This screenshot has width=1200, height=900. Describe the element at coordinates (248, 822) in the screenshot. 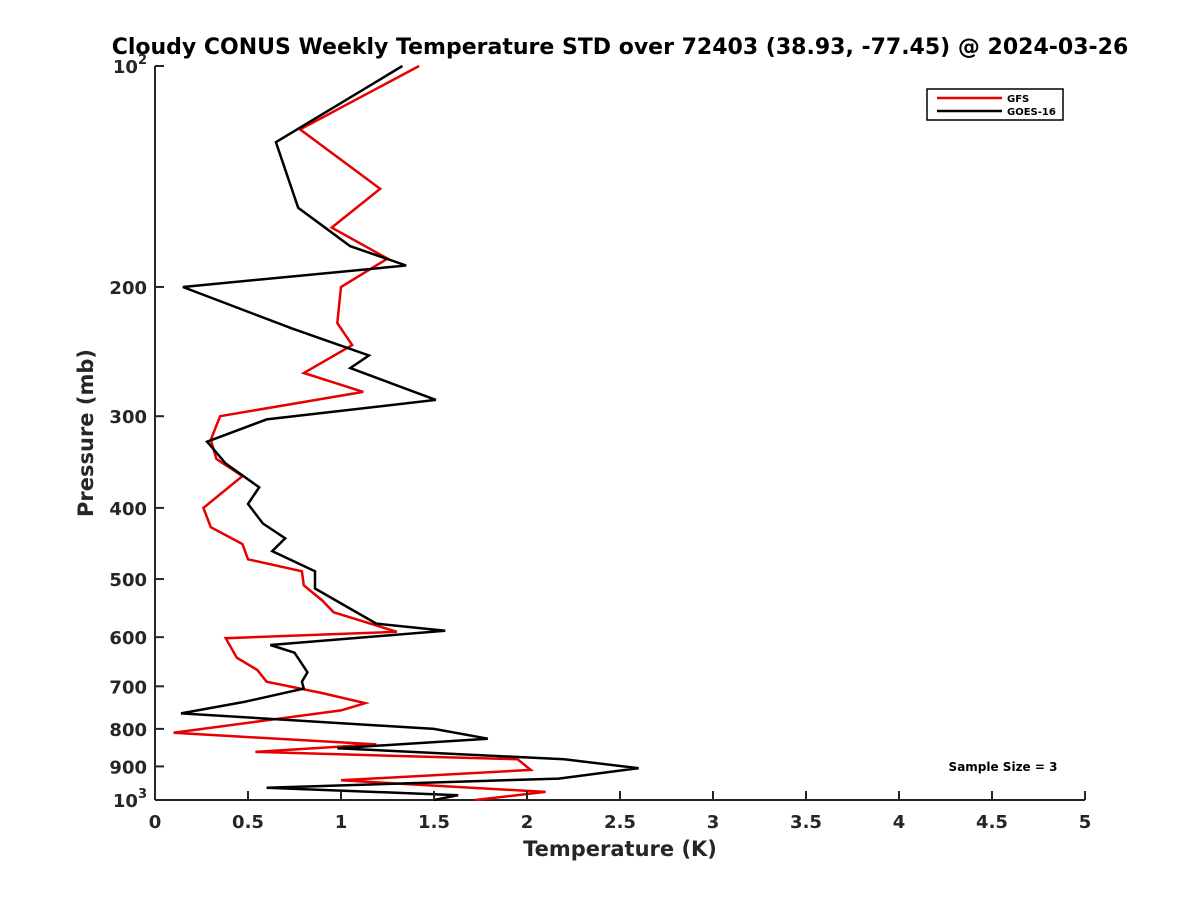

I see `x-tick-label: 0.5` at that location.